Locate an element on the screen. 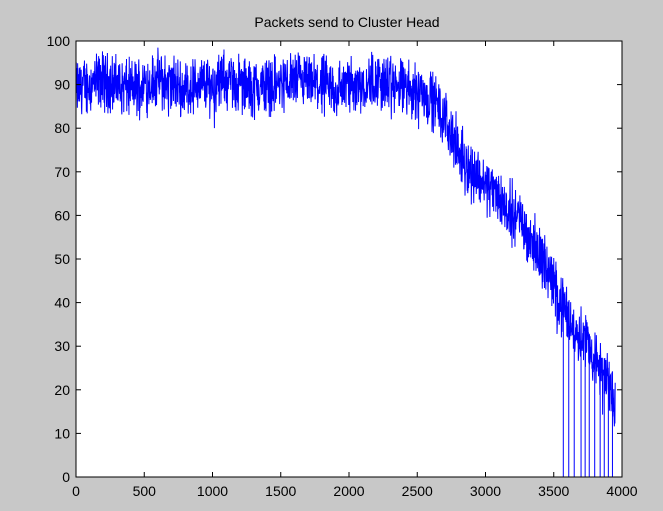 This screenshot has height=511, width=663. y-tick-label: 60 is located at coordinates (62, 215).